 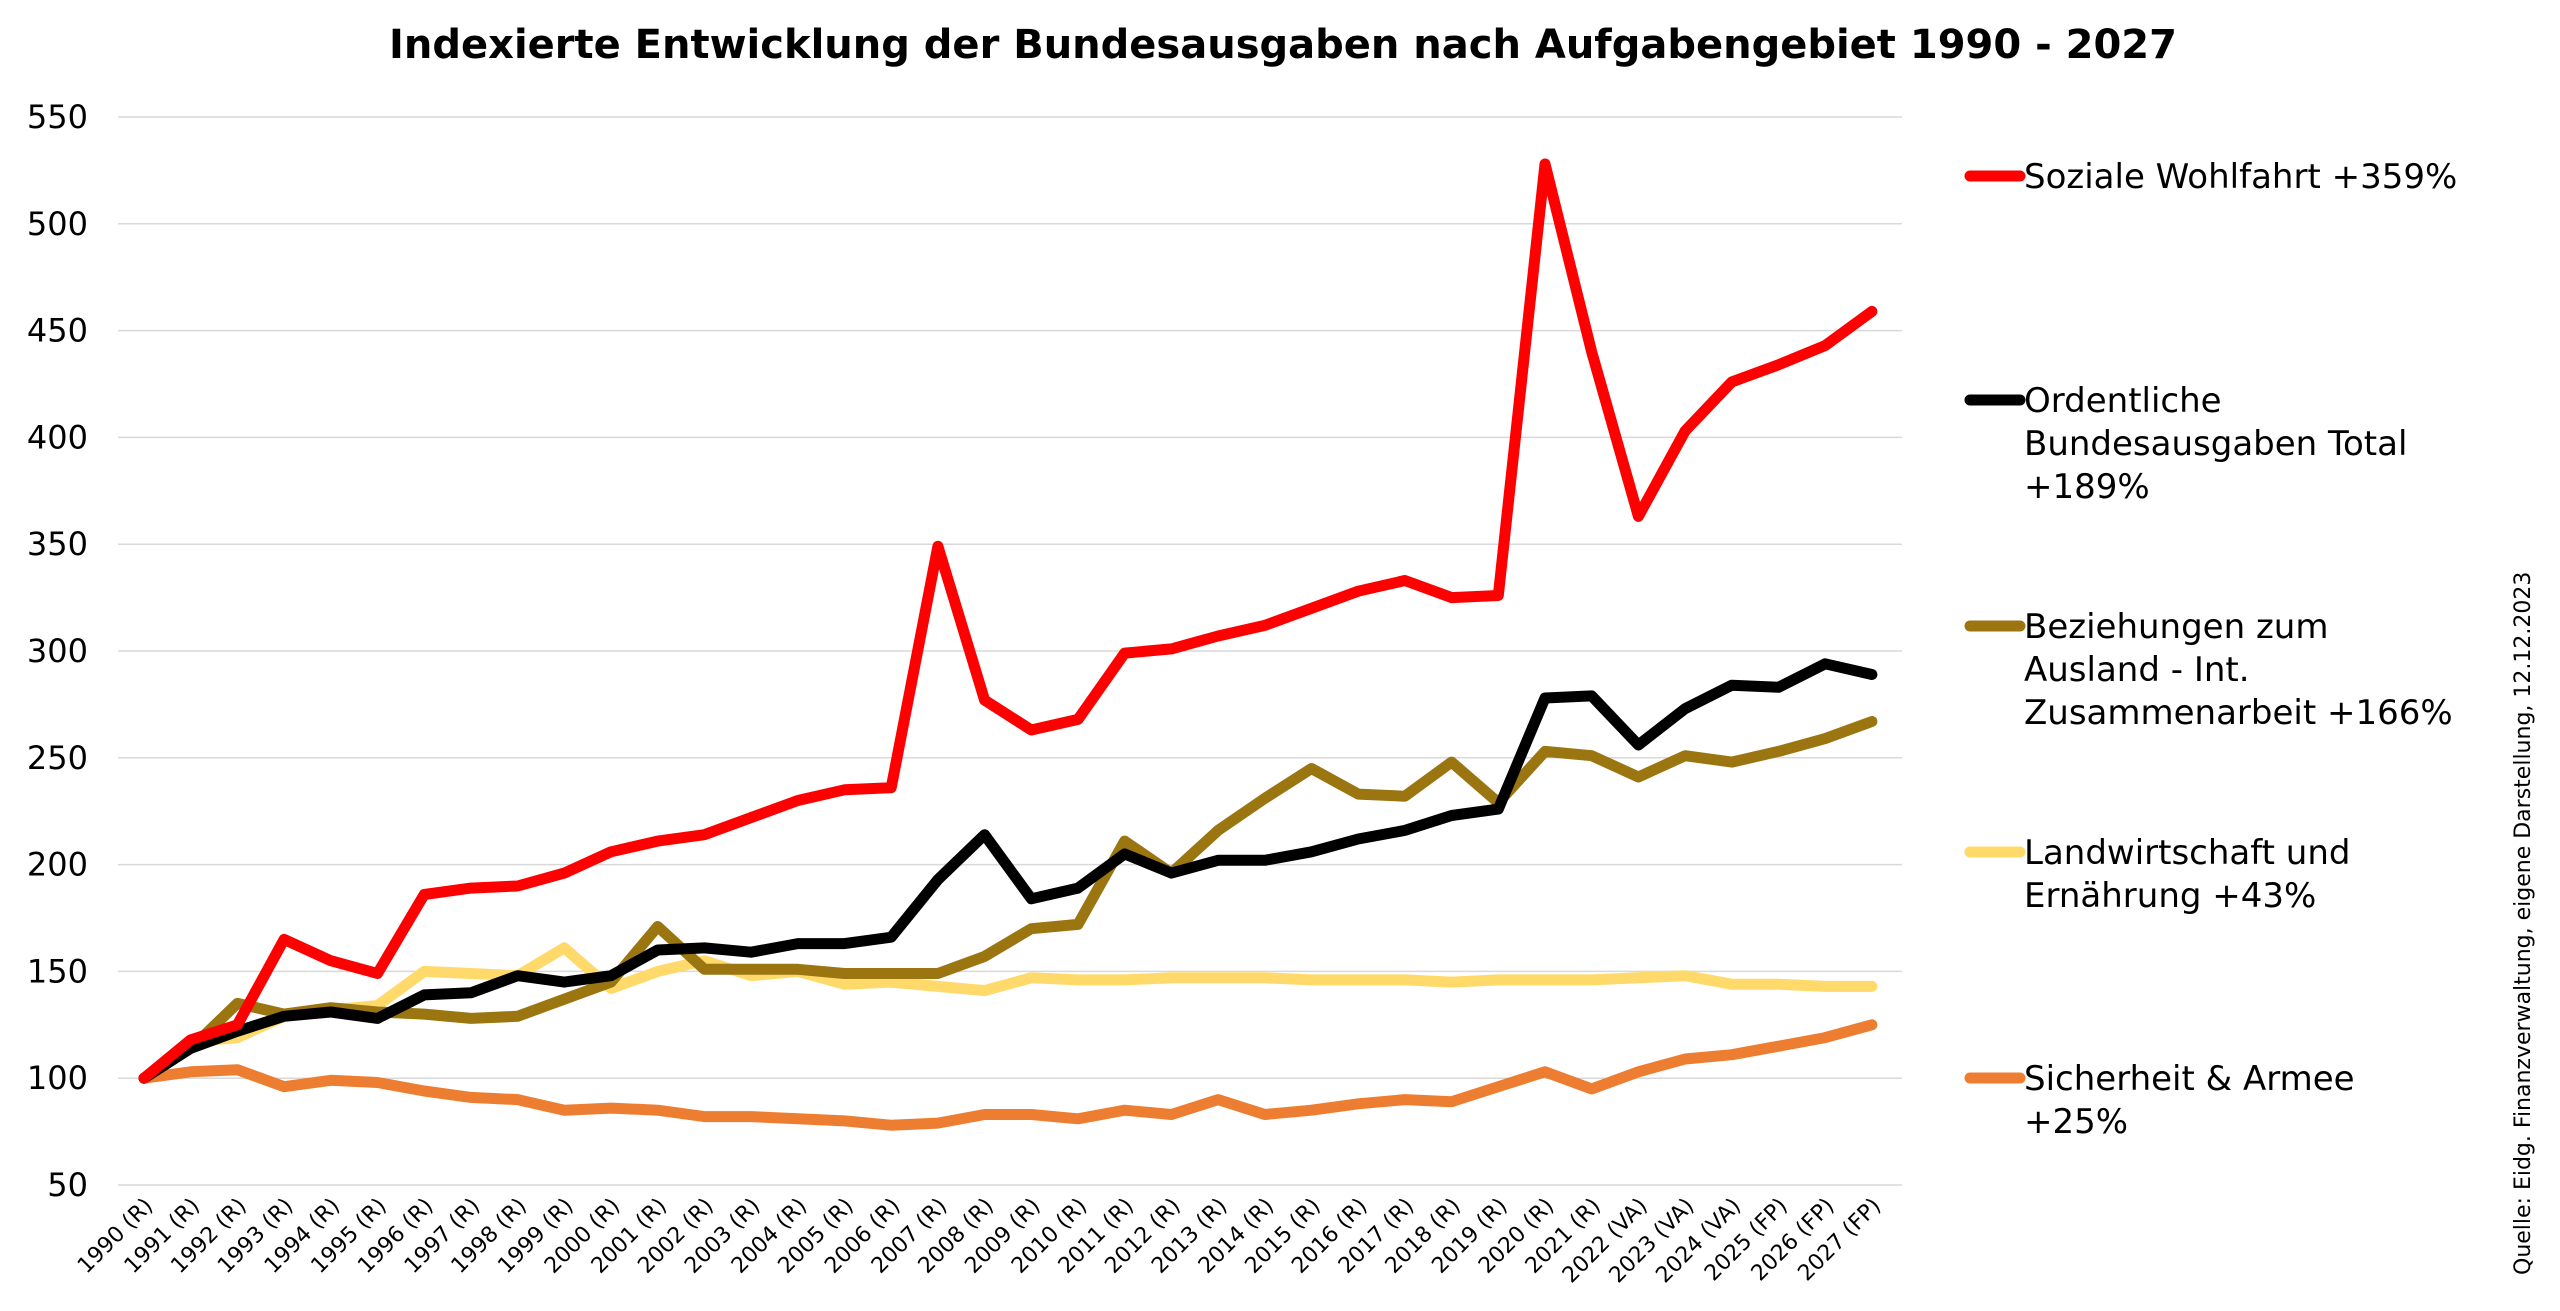 What do you see at coordinates (2176, 627) in the screenshot?
I see `legend-label: Beziehungen zum` at bounding box center [2176, 627].